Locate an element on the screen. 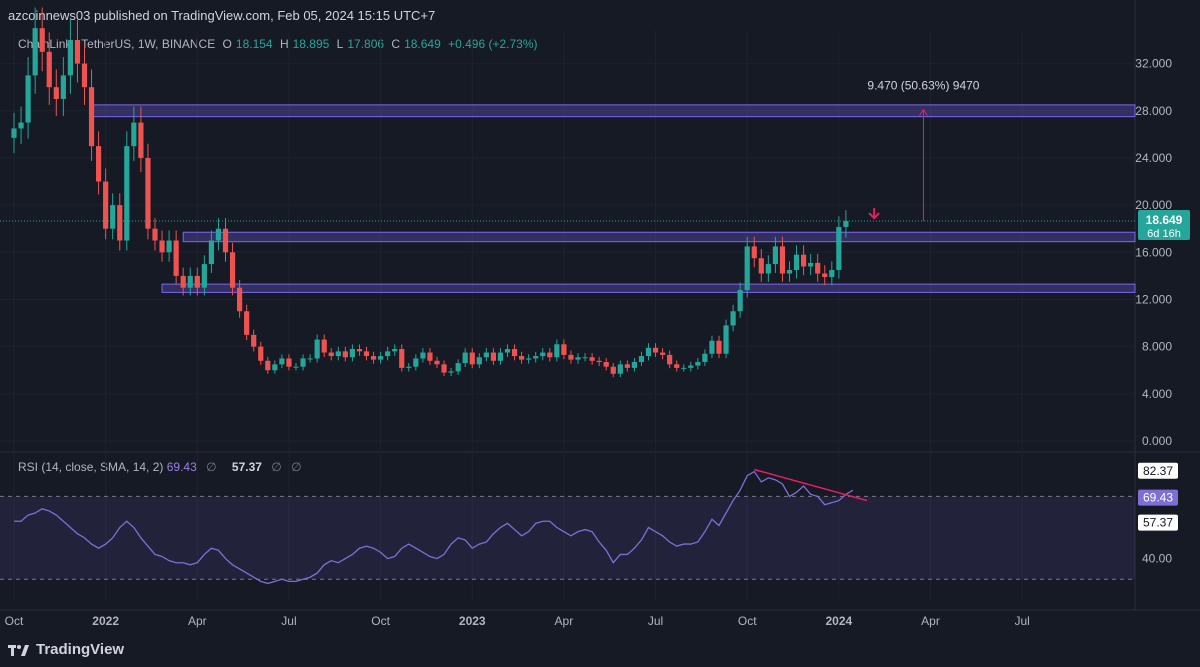  current-price-badge is located at coordinates (1164, 225).